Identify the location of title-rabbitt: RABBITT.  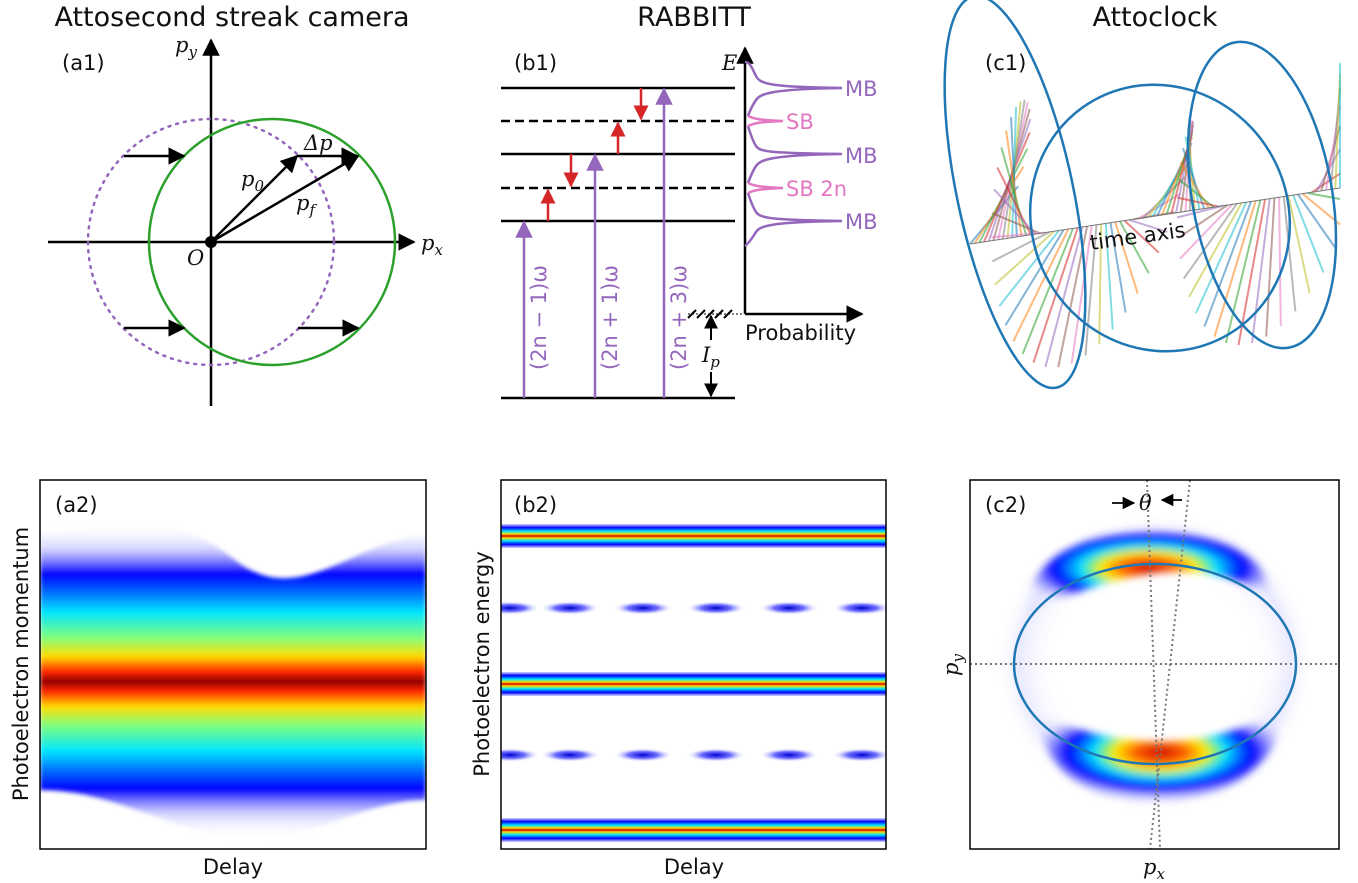
(694, 17).